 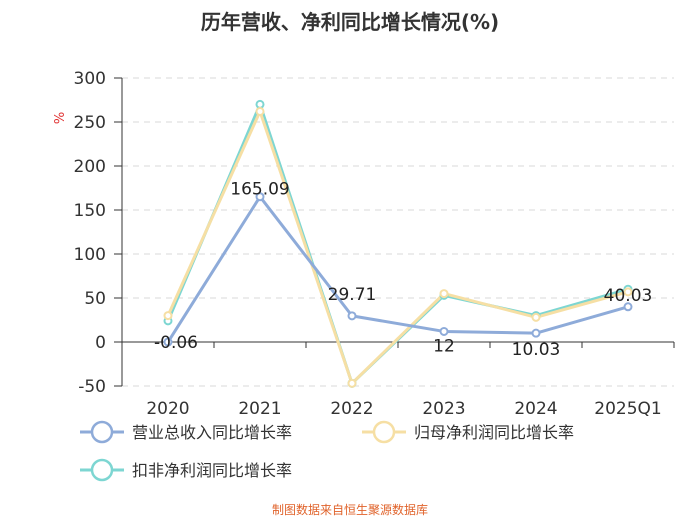 I want to click on legend-item: 扣非净利润同比增长率, so click(x=186, y=470).